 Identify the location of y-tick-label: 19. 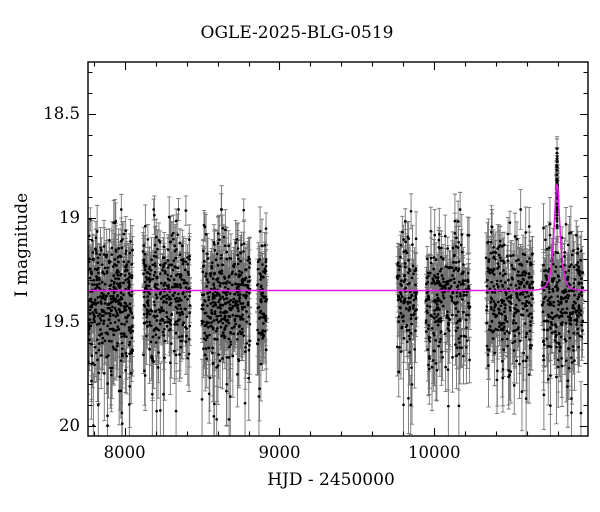
(69, 217).